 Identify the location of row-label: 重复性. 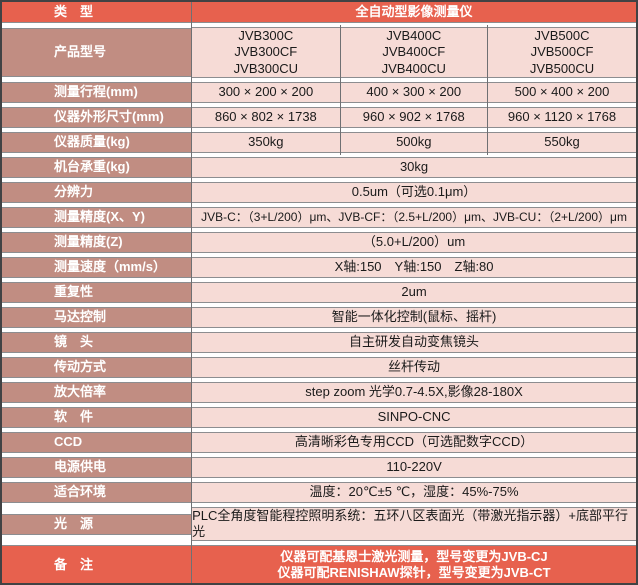
(97, 292).